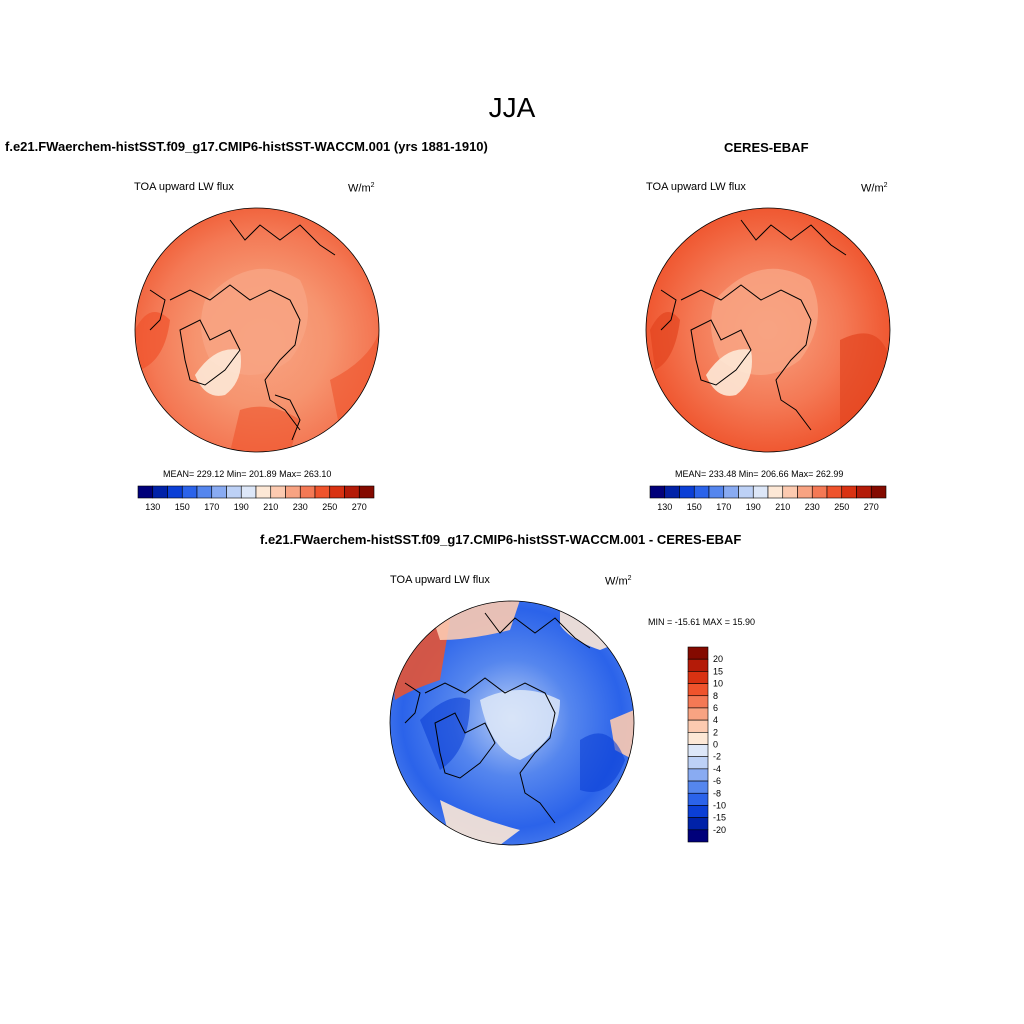 The image size is (1024, 1024). What do you see at coordinates (618, 581) in the screenshot?
I see `panel-3-units: W/m2` at bounding box center [618, 581].